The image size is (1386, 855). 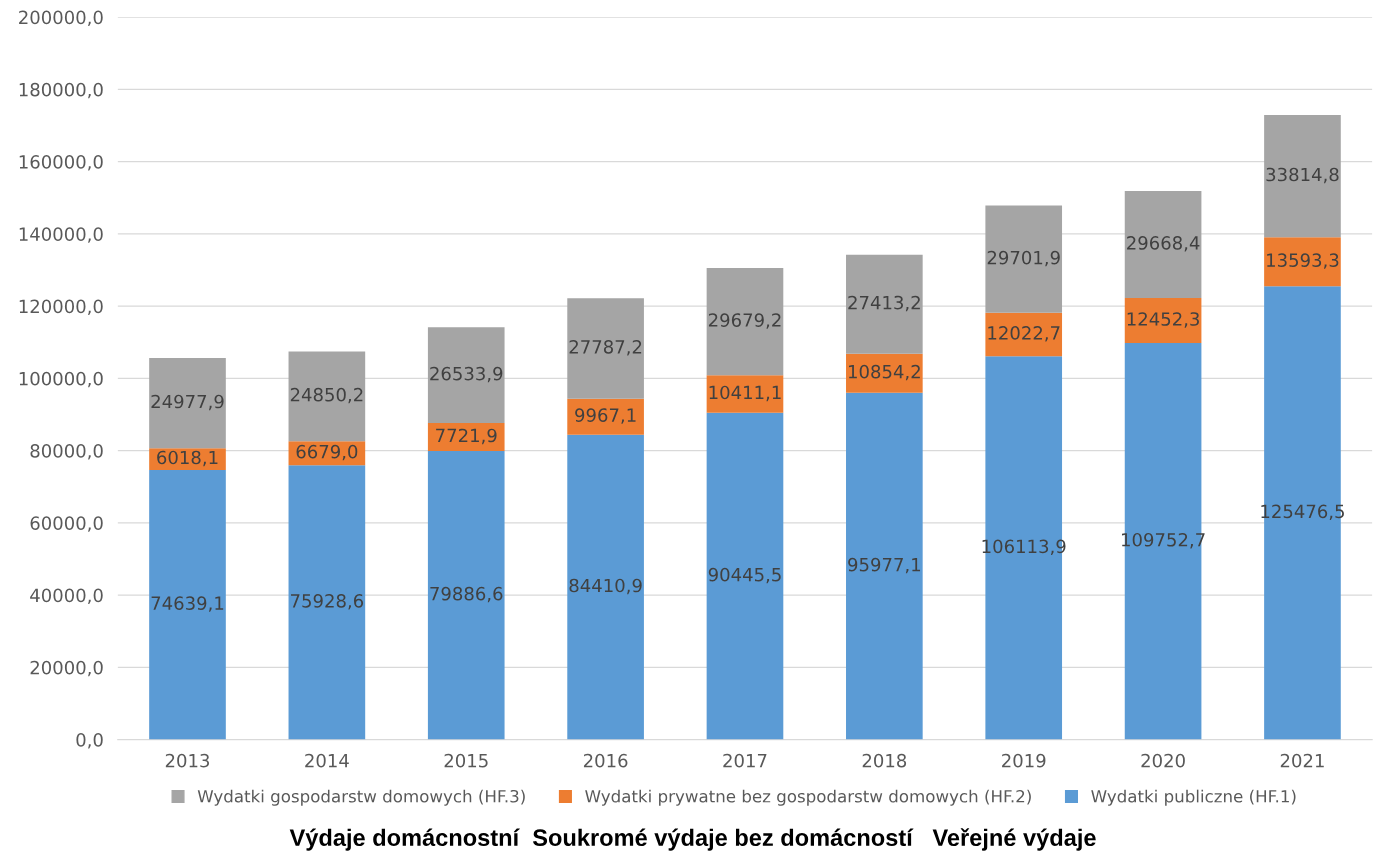 I want to click on data-label: 74639,1, so click(x=187, y=604).